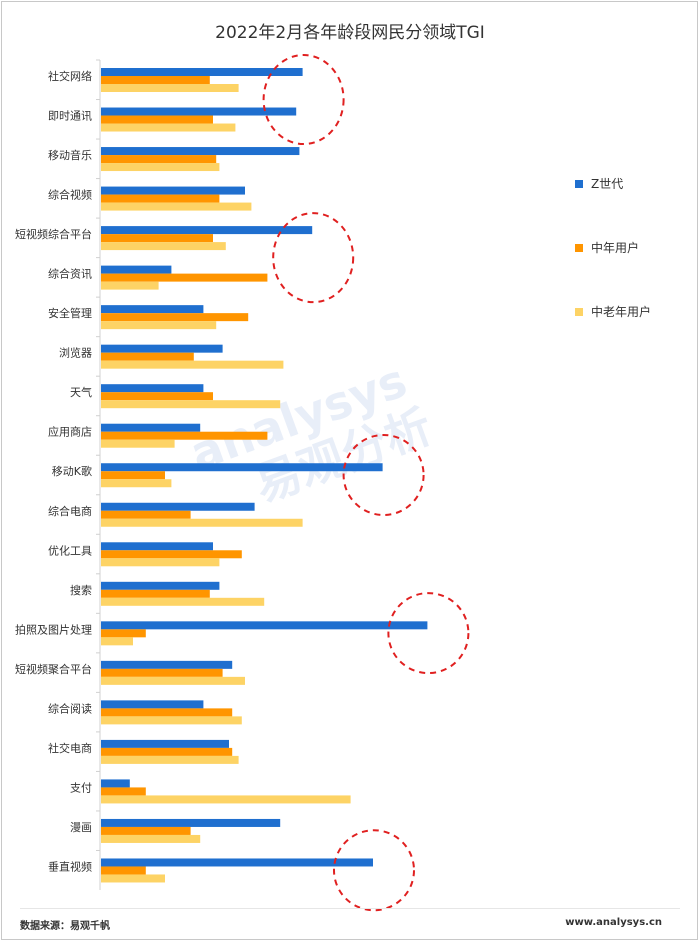 The width and height of the screenshot is (700, 942). What do you see at coordinates (81, 392) in the screenshot?
I see `category-label: 天气` at bounding box center [81, 392].